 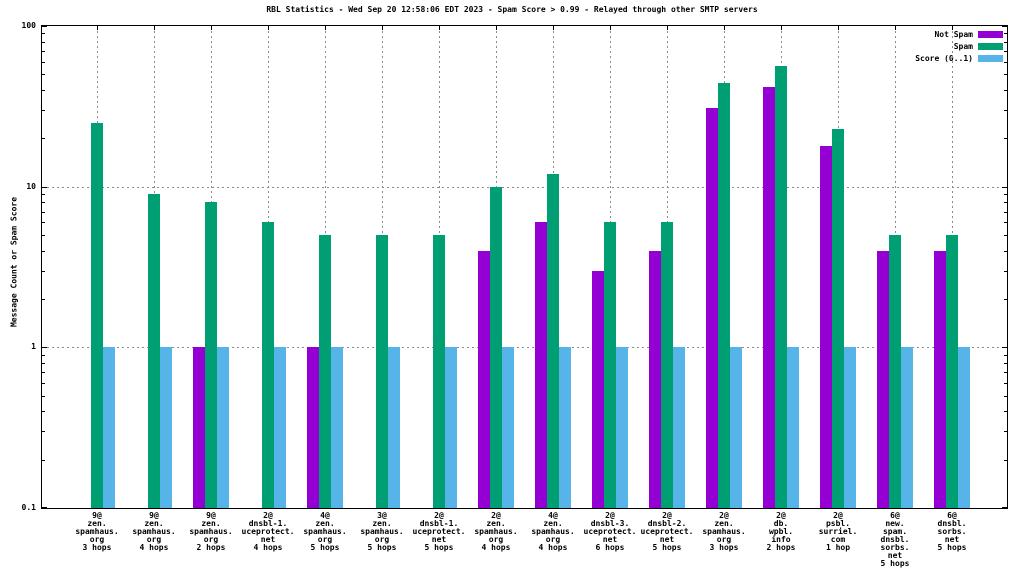 What do you see at coordinates (944, 58) in the screenshot?
I see `legend-label: Score (0..1)` at bounding box center [944, 58].